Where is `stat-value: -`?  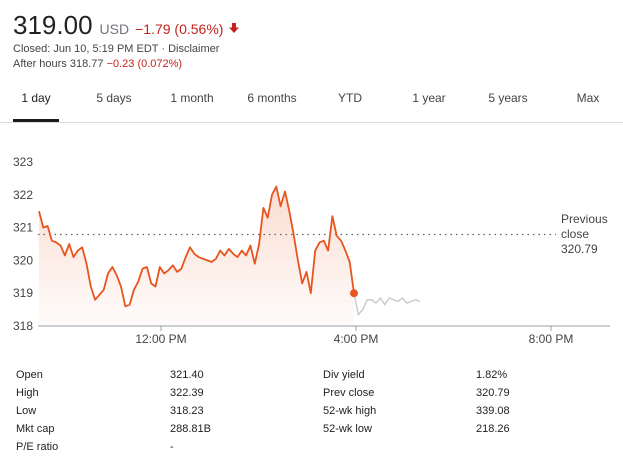 stat-value: - is located at coordinates (172, 447).